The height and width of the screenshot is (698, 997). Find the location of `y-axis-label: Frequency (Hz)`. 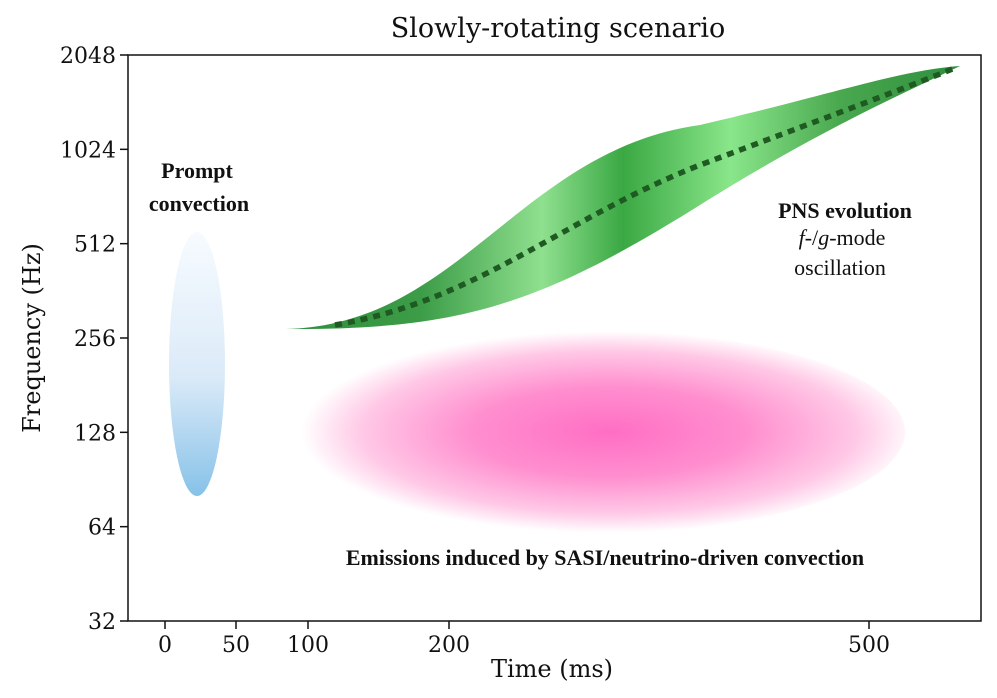

y-axis-label: Frequency (Hz) is located at coordinates (32, 338).